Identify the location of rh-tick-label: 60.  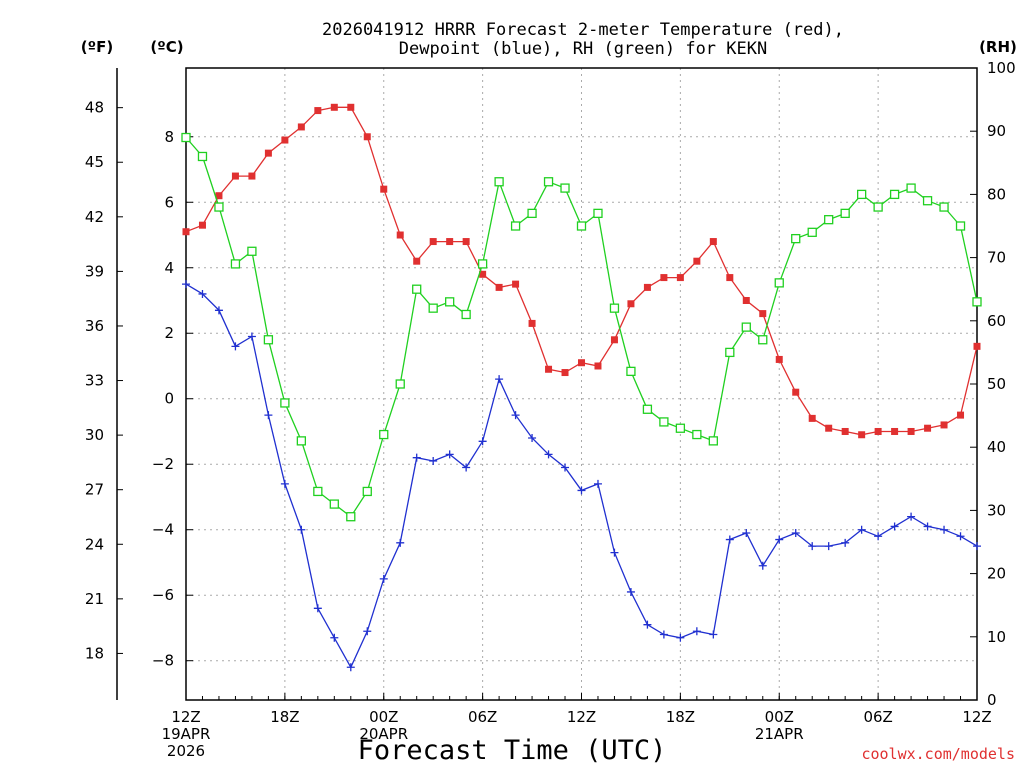
(996, 321).